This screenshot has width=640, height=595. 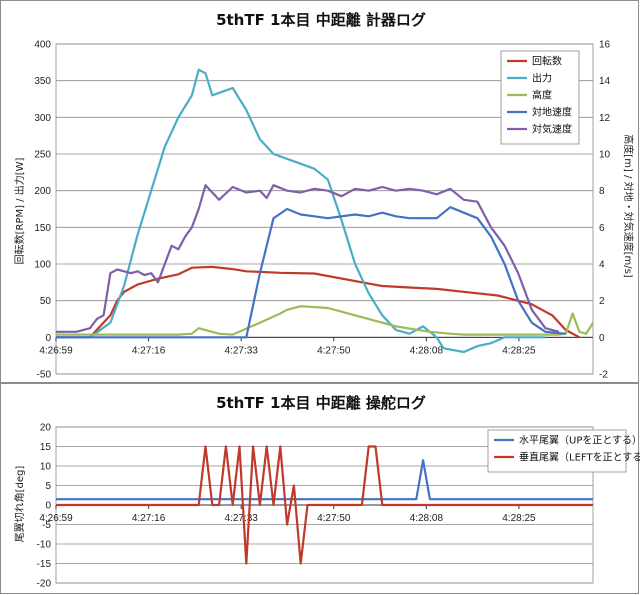 What do you see at coordinates (19, 210) in the screenshot?
I see `y-axis-label: 回転数[RPM] / 出力[W]` at bounding box center [19, 210].